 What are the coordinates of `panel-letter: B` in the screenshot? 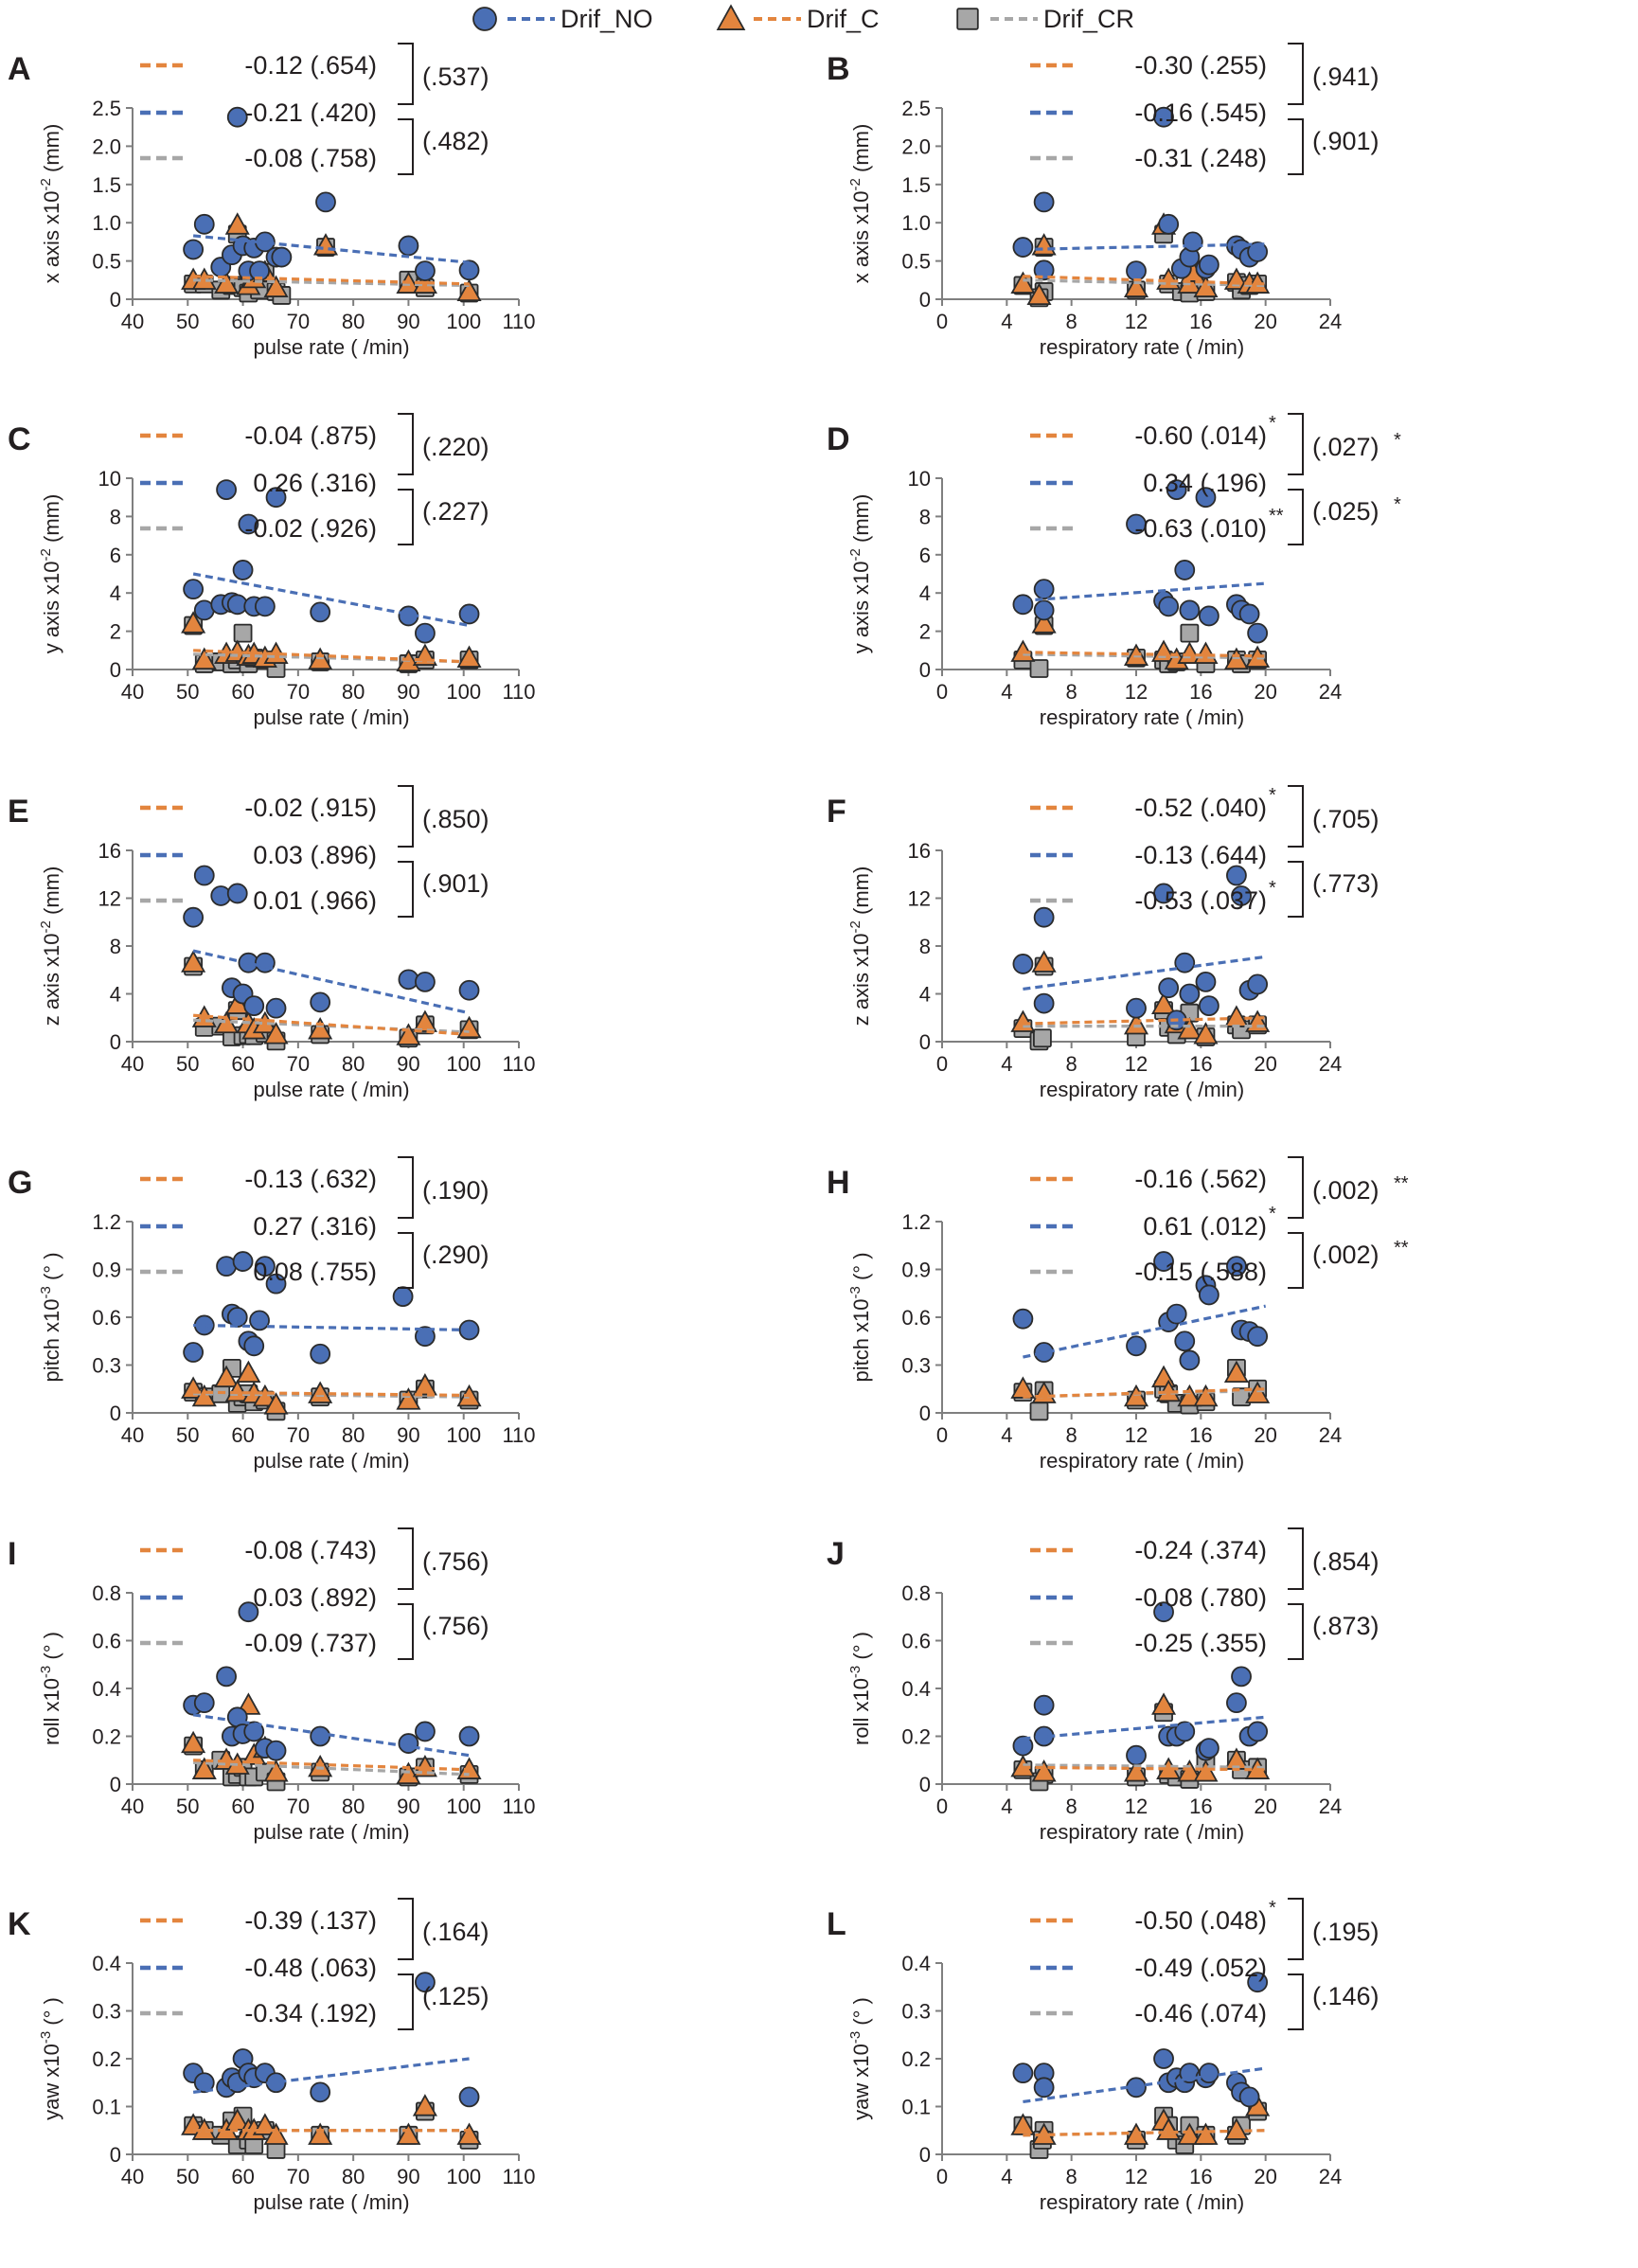 It's located at (838, 69).